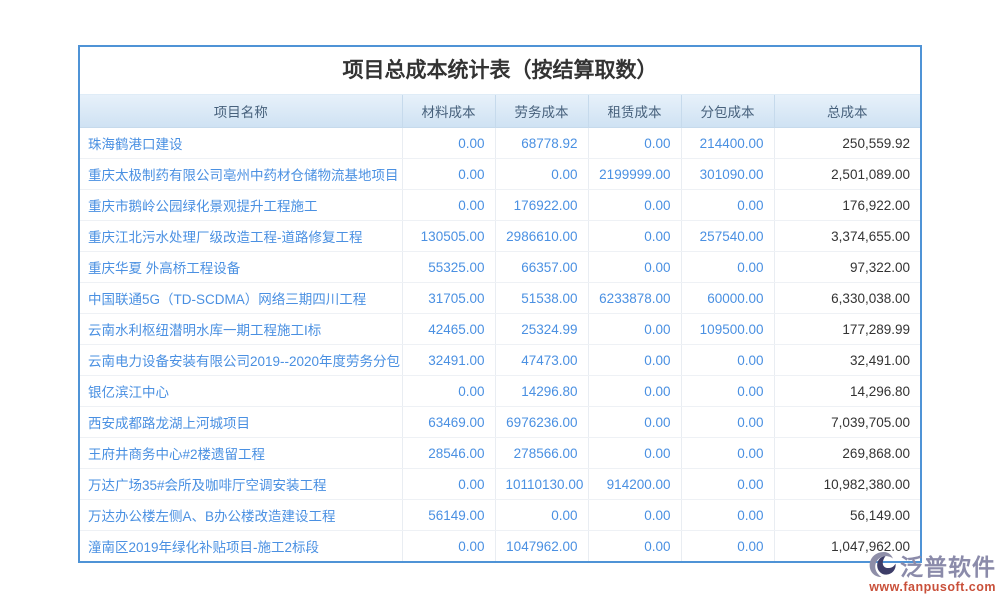  I want to click on subcontract-cost-cell: 60000.00, so click(728, 298).